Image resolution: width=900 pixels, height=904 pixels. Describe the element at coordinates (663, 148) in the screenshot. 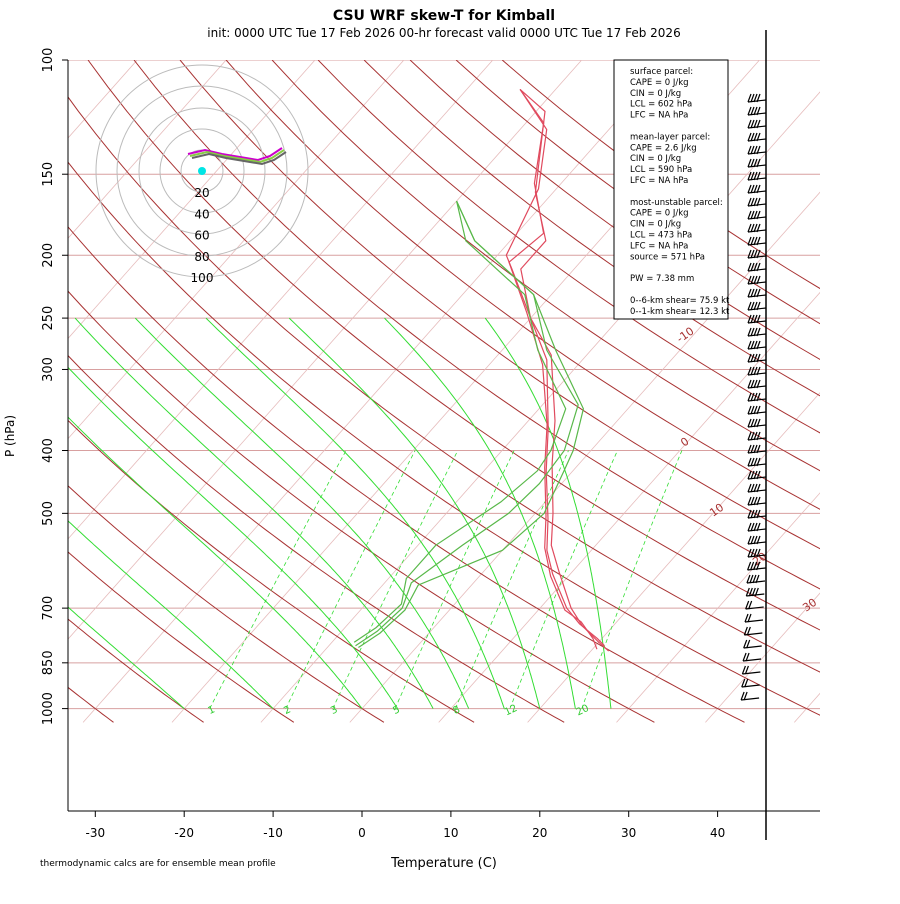

I see `stats-line: CAPE = 2.6 J/kg` at that location.